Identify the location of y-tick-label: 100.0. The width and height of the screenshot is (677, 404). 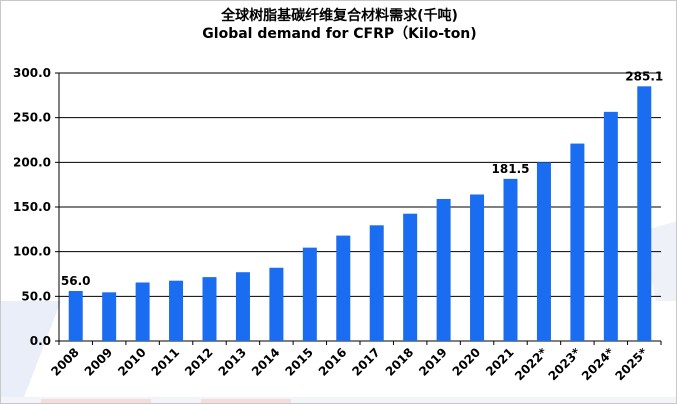
(32, 252).